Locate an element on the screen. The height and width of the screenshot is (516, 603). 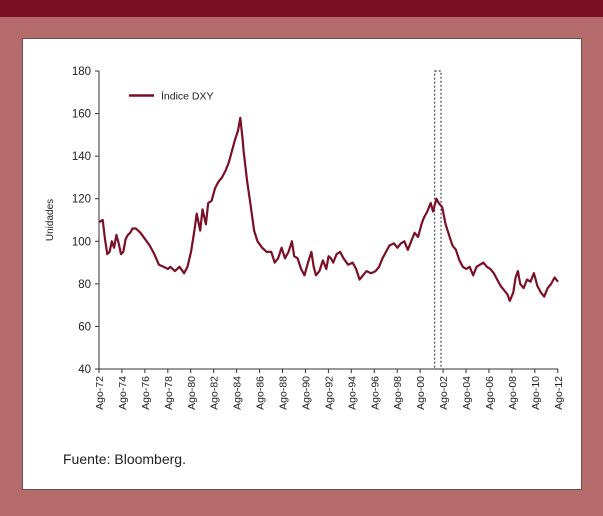
source-note: Fuente: Bloomberg. is located at coordinates (124, 459).